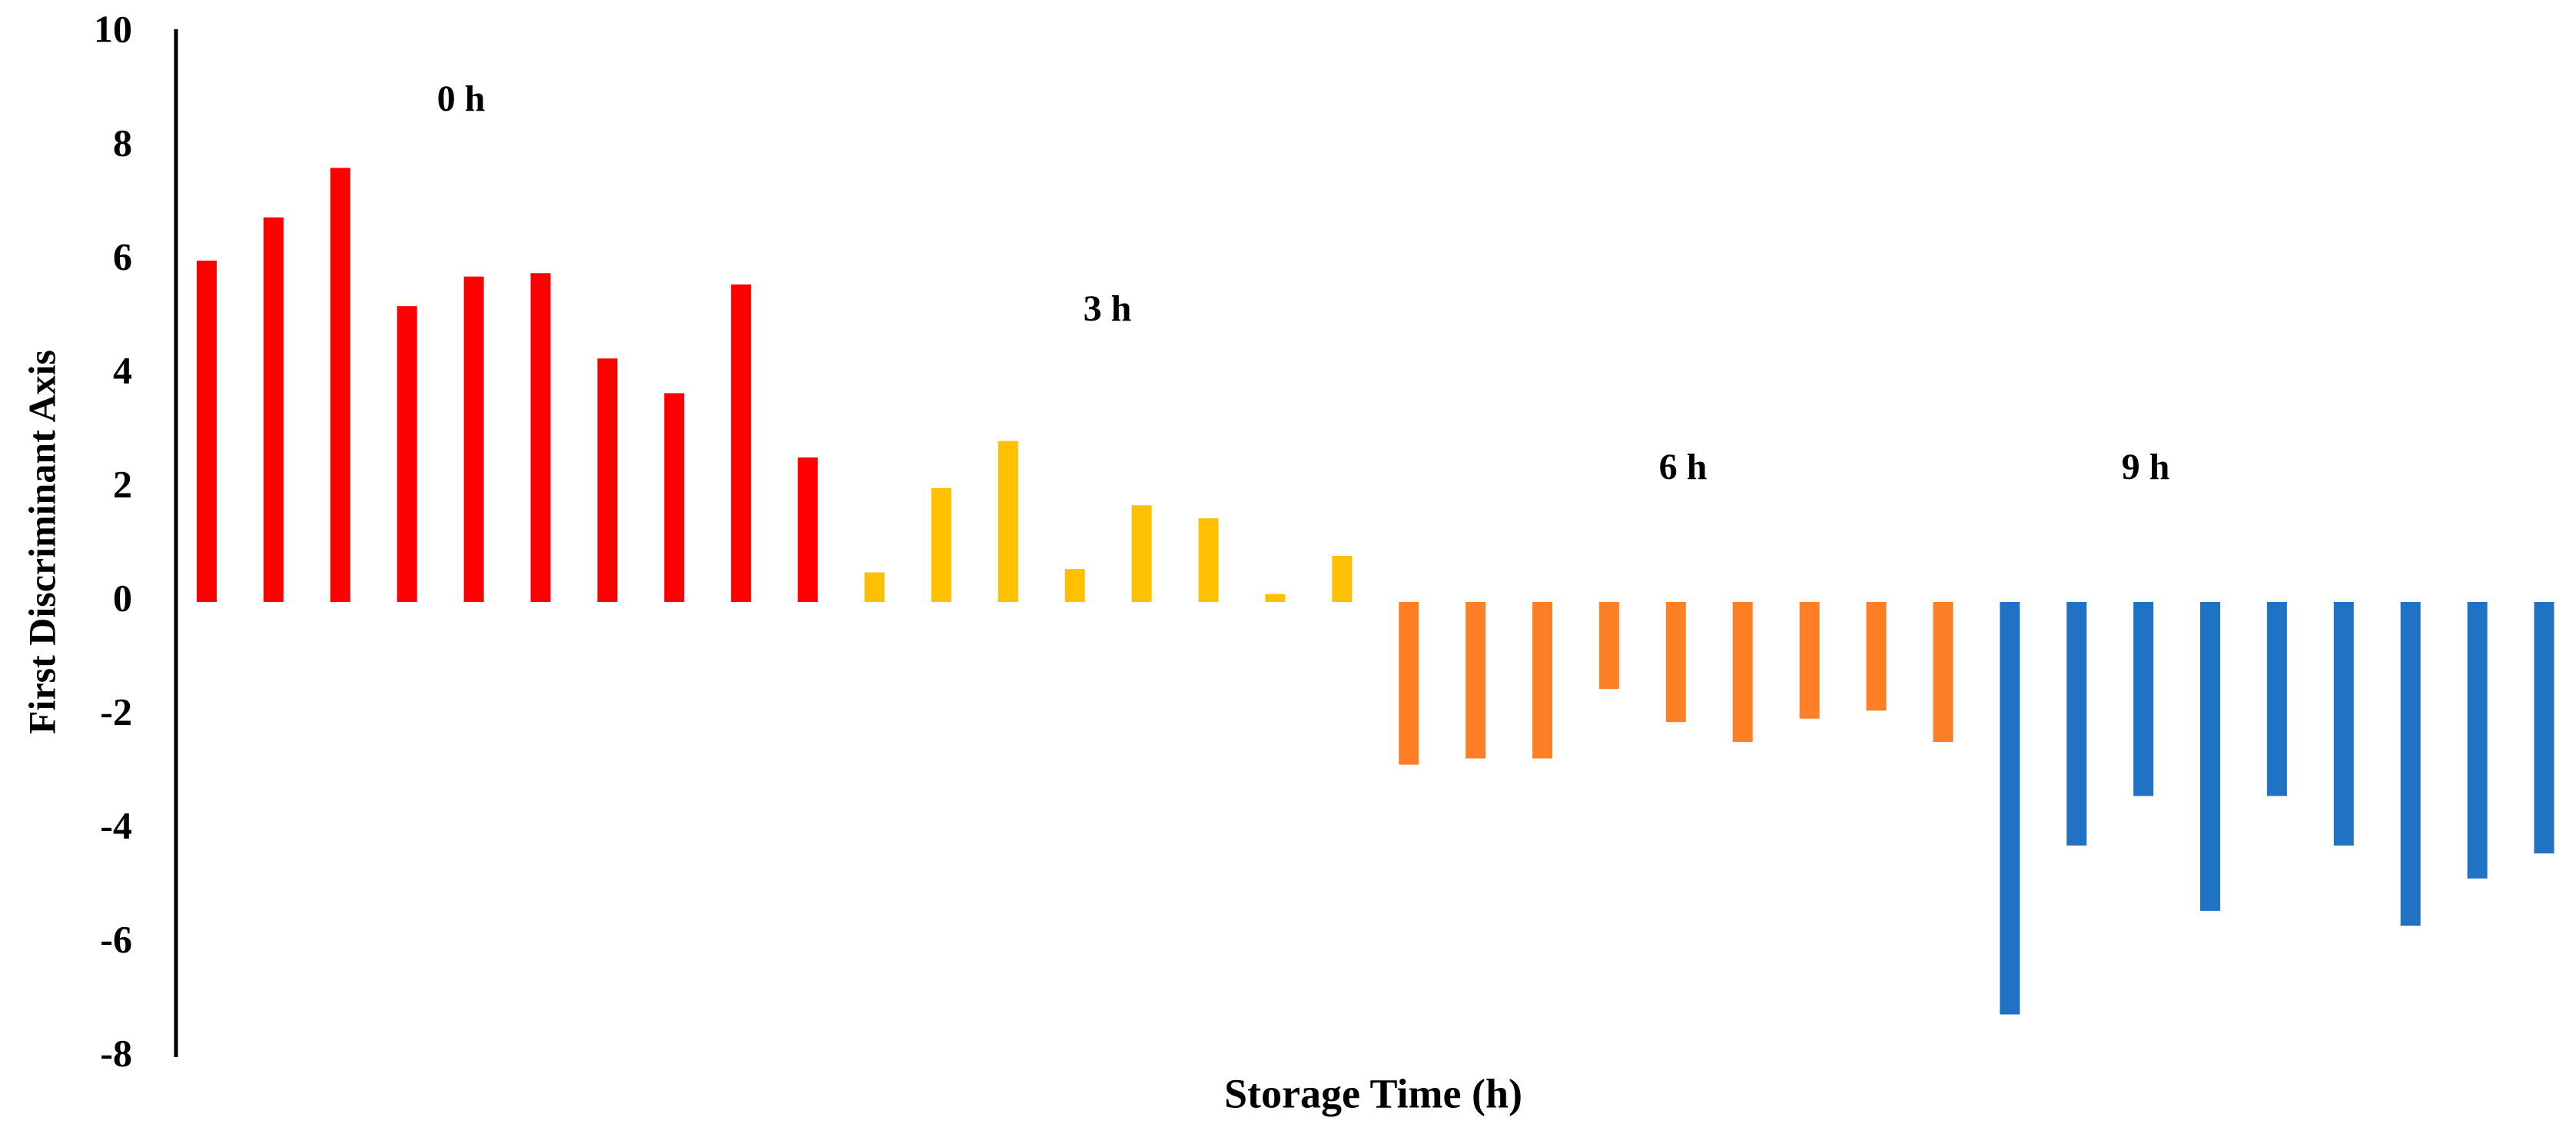 This screenshot has width=2576, height=1144. I want to click on group-label: 6 h, so click(1683, 467).